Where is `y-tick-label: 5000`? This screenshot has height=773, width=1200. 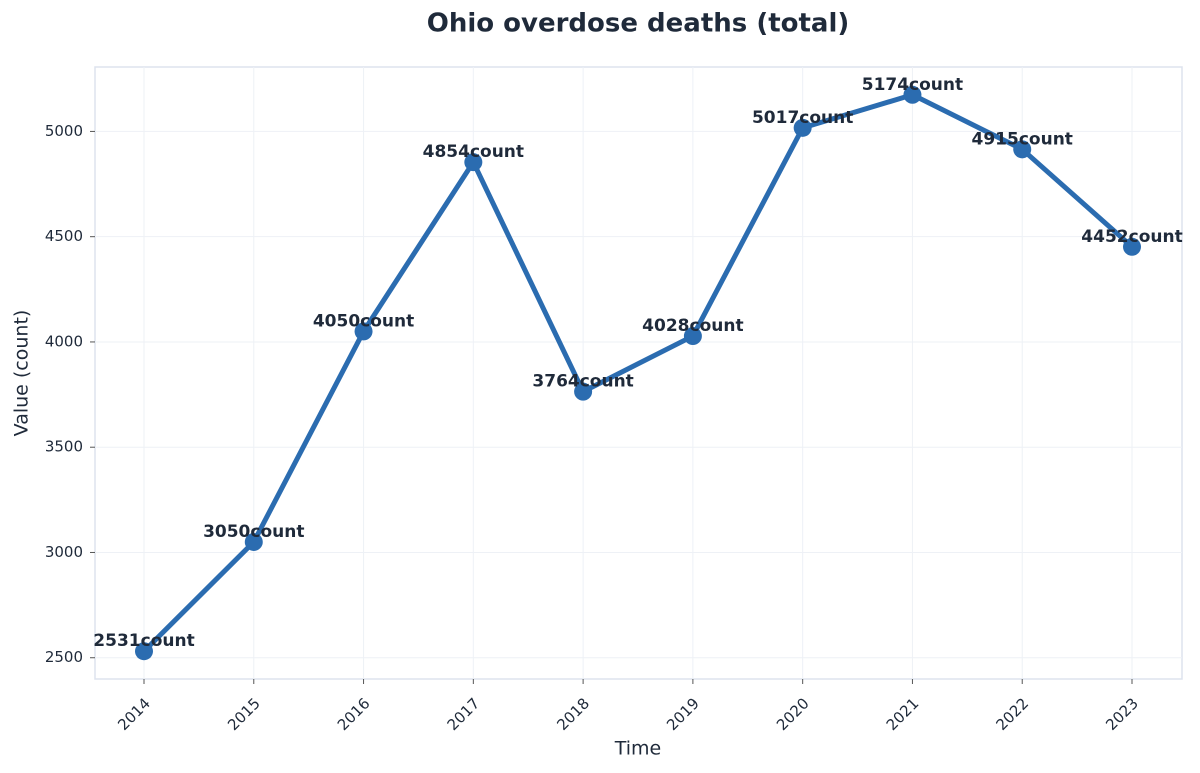 y-tick-label: 5000 is located at coordinates (64, 131).